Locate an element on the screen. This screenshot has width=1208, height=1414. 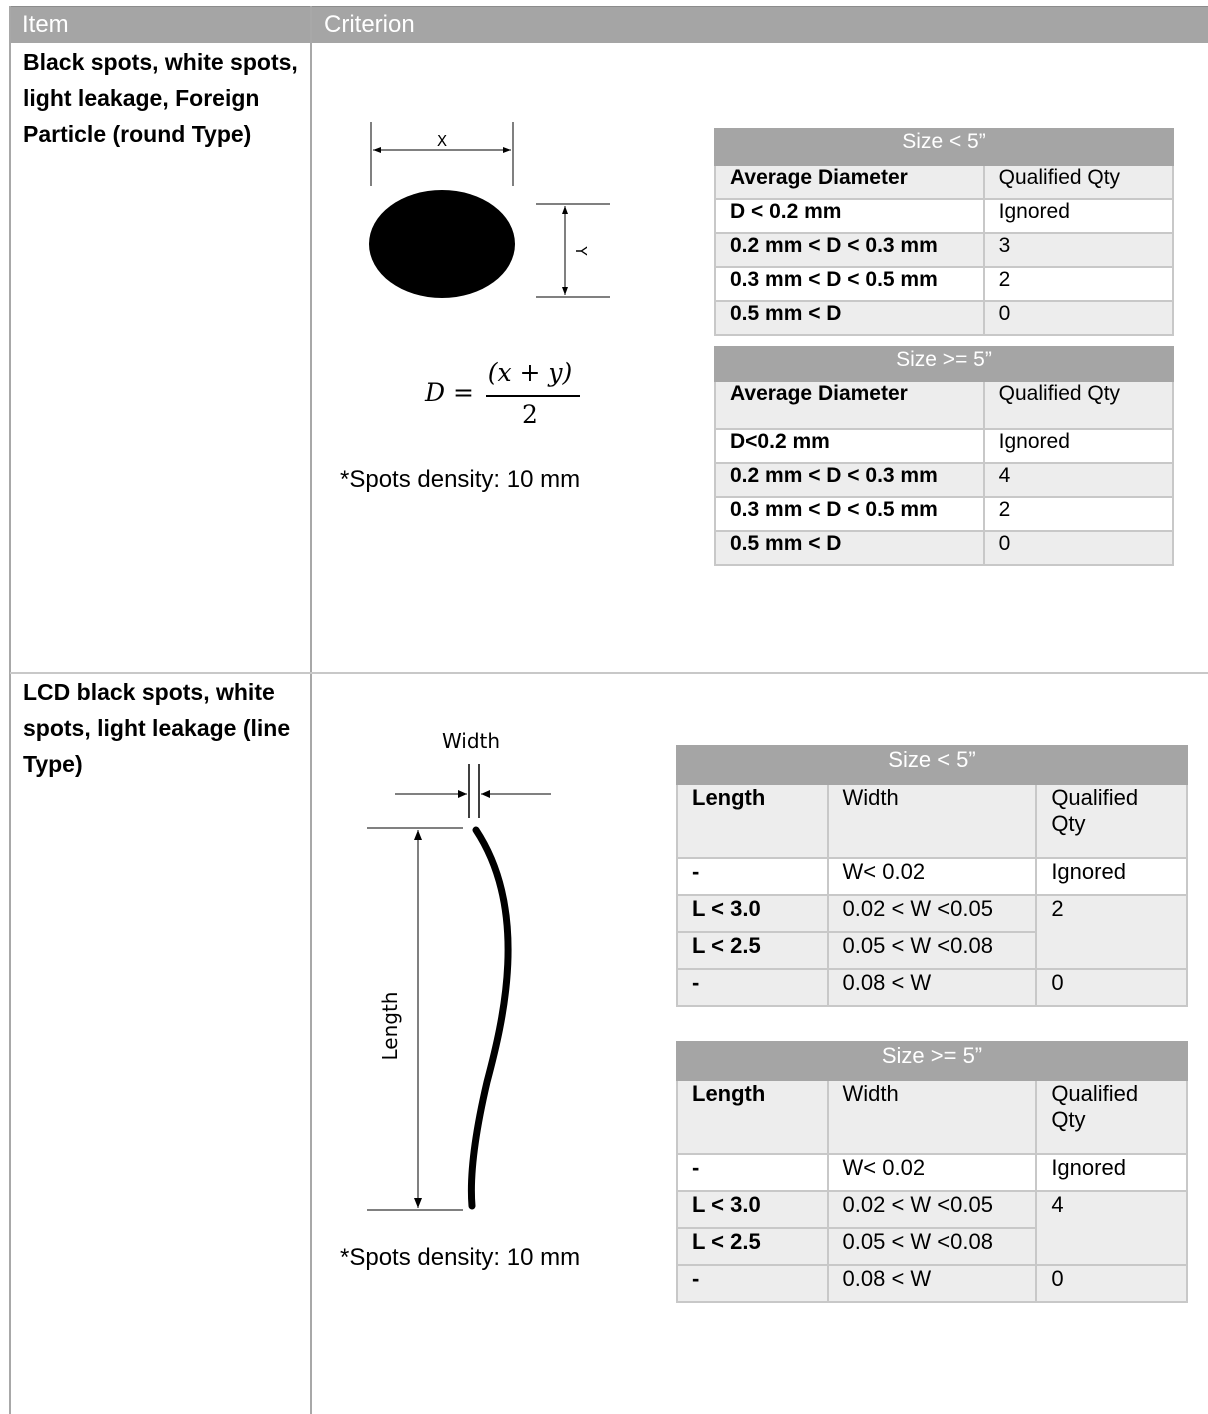
table-header is located at coordinates (609, 24).